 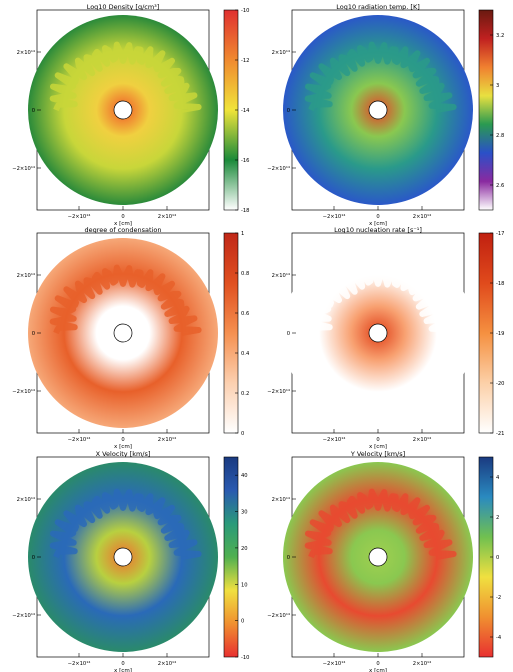 I want to click on colorbar-tick-label: -19, so click(x=500, y=334).